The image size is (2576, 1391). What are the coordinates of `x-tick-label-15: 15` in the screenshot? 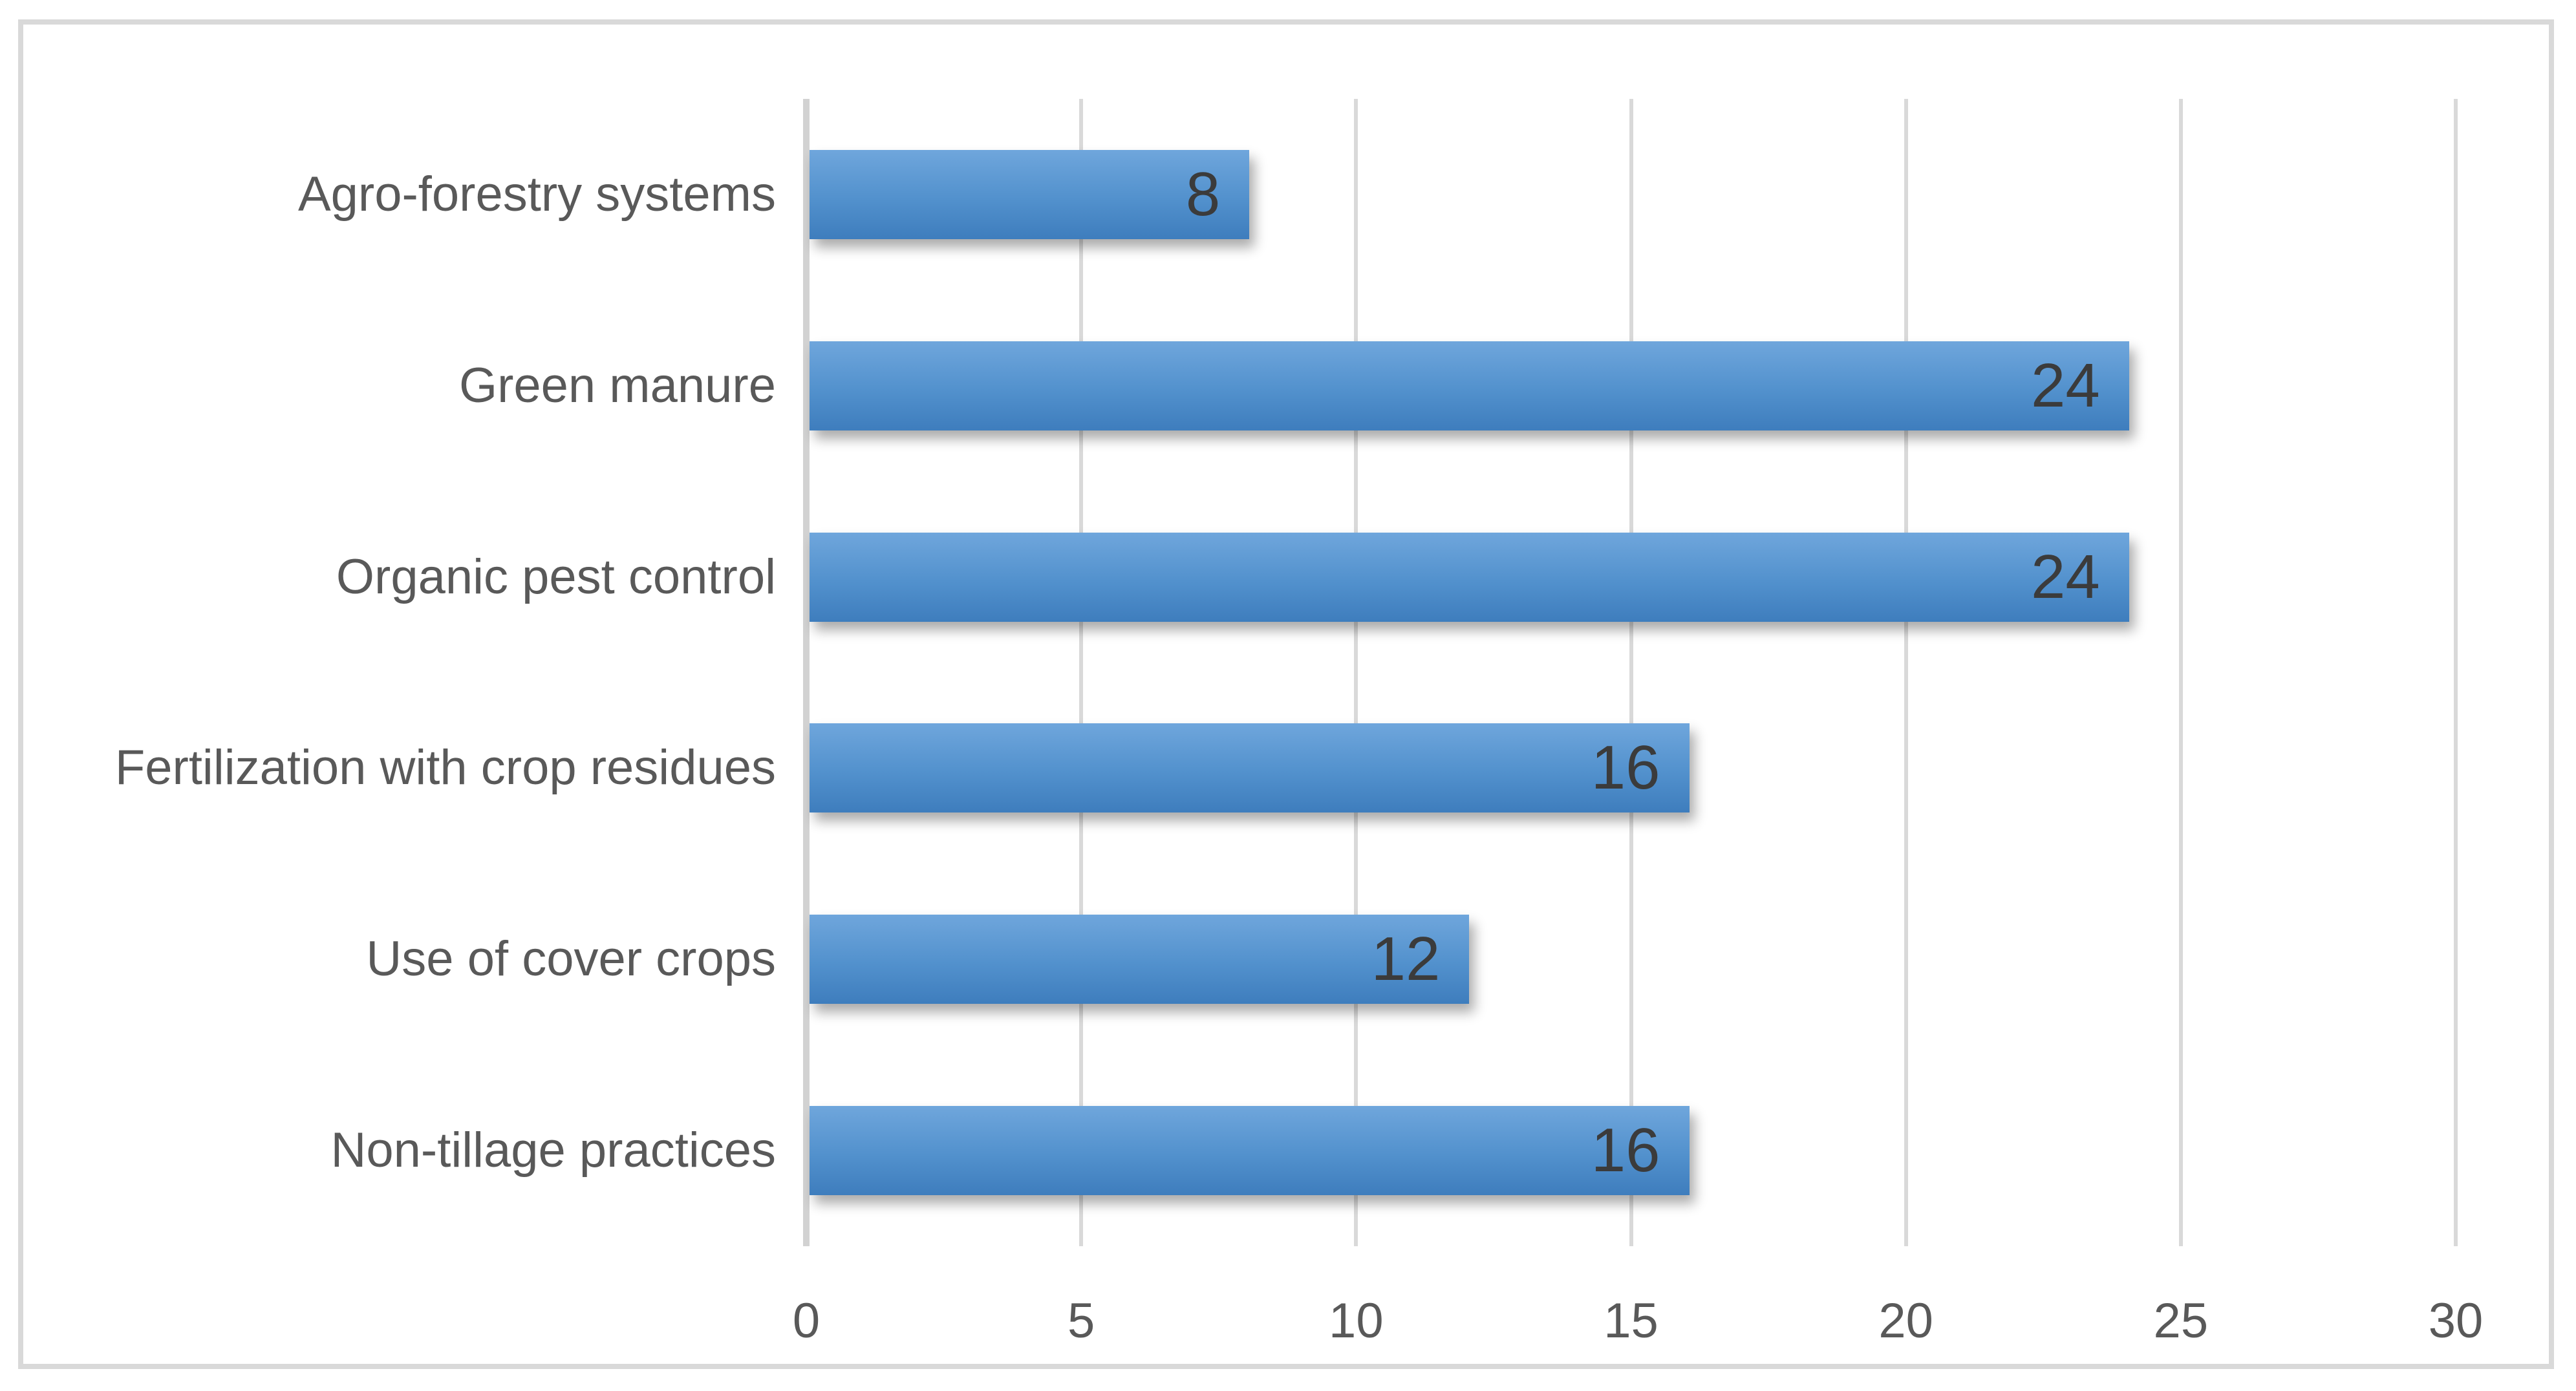 It's located at (1631, 1320).